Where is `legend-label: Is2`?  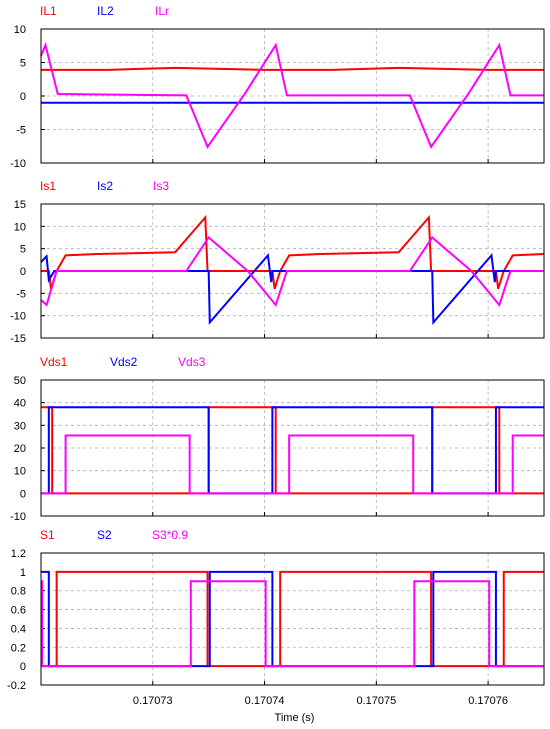
legend-label: Is2 is located at coordinates (105, 186).